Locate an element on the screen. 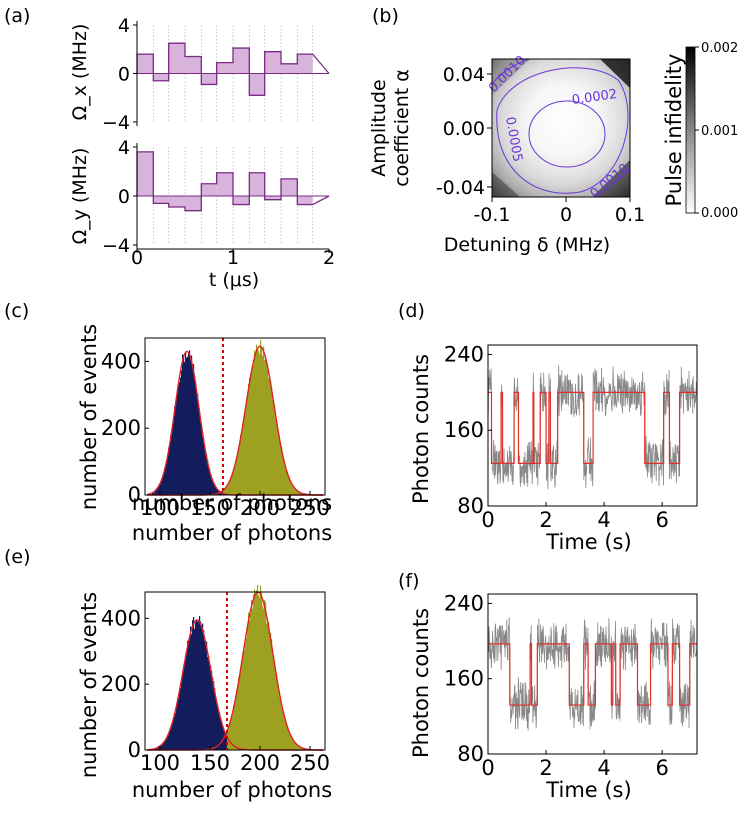 The width and height of the screenshot is (748, 814). heatmap-ytick-mid: 0.00 is located at coordinates (464, 129).